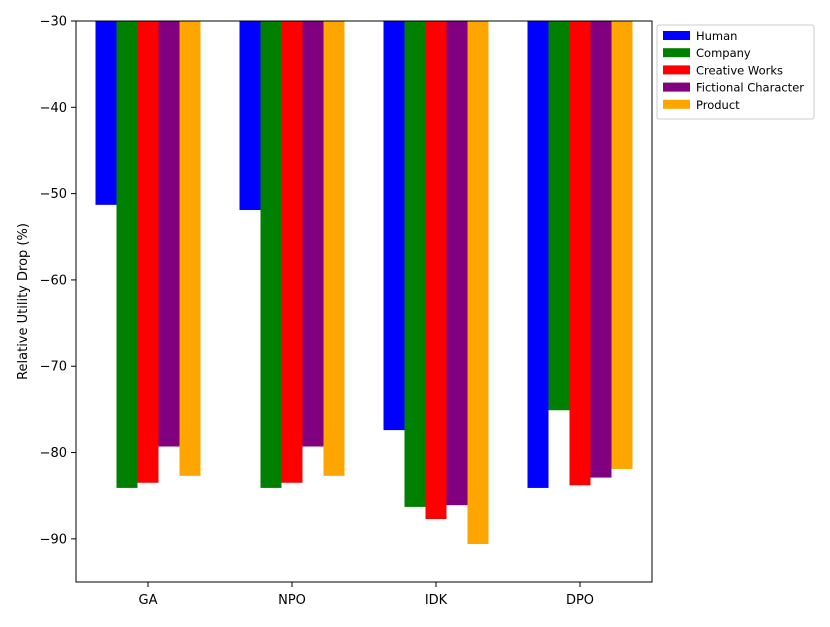 The width and height of the screenshot is (830, 627). What do you see at coordinates (148, 600) in the screenshot?
I see `x-tick-label: GA` at bounding box center [148, 600].